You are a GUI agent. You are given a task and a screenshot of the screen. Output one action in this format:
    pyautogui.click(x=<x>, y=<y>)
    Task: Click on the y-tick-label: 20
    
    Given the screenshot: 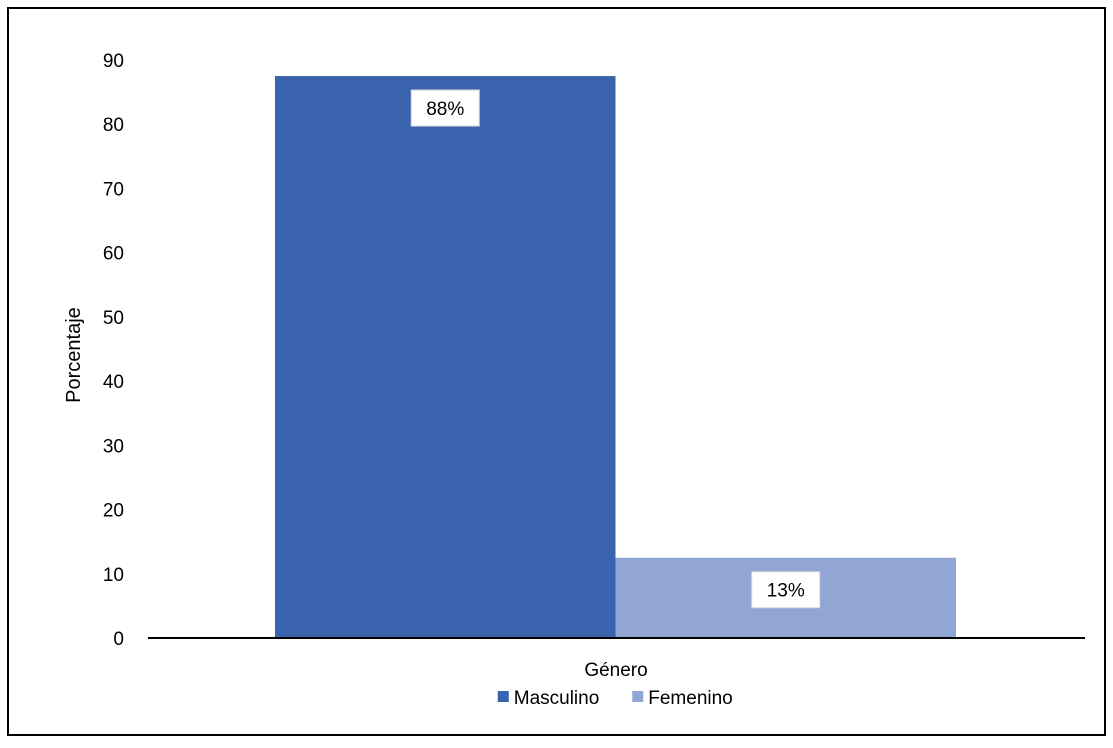 What is the action you would take?
    pyautogui.click(x=113, y=511)
    